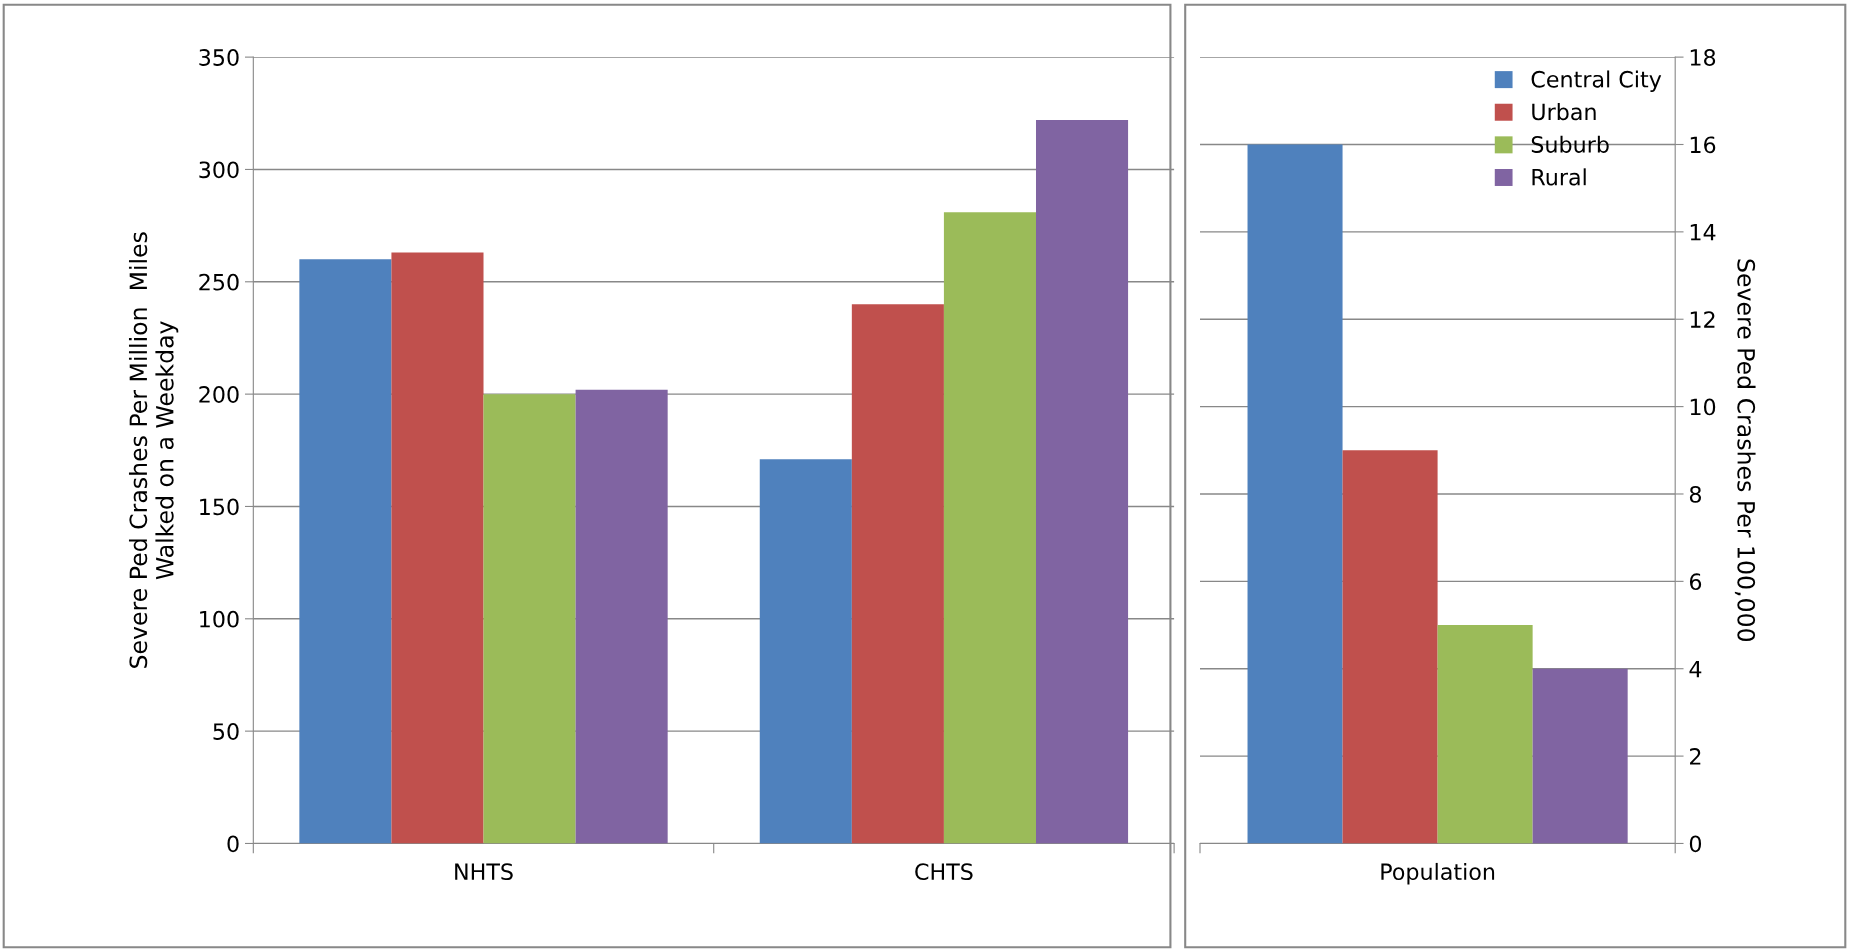 The width and height of the screenshot is (1849, 952). I want to click on y-tick-label: 150, so click(219, 507).